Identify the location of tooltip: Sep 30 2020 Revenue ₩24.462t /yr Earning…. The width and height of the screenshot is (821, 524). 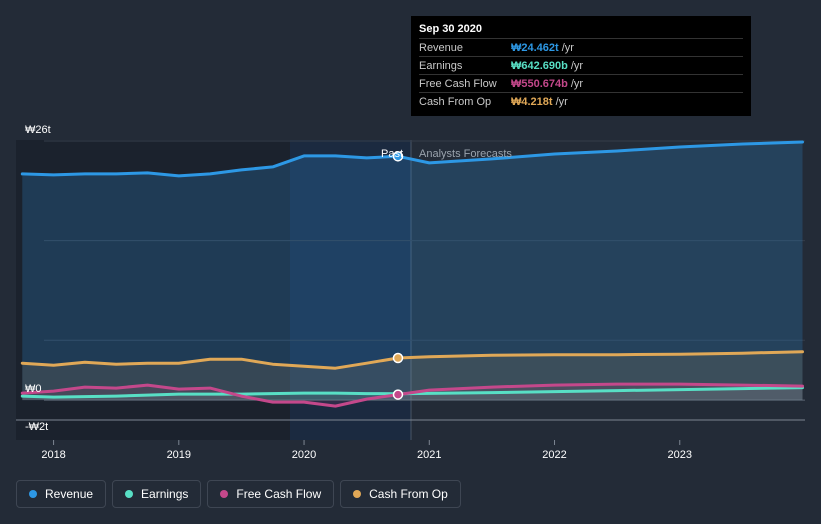
(581, 66).